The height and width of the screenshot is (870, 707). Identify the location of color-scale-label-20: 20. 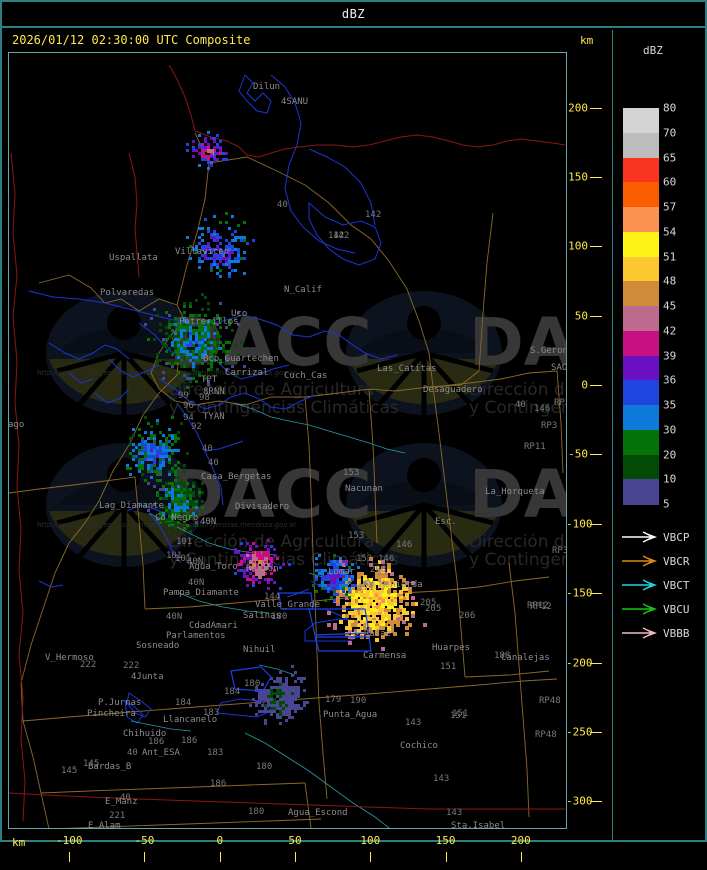
(670, 454).